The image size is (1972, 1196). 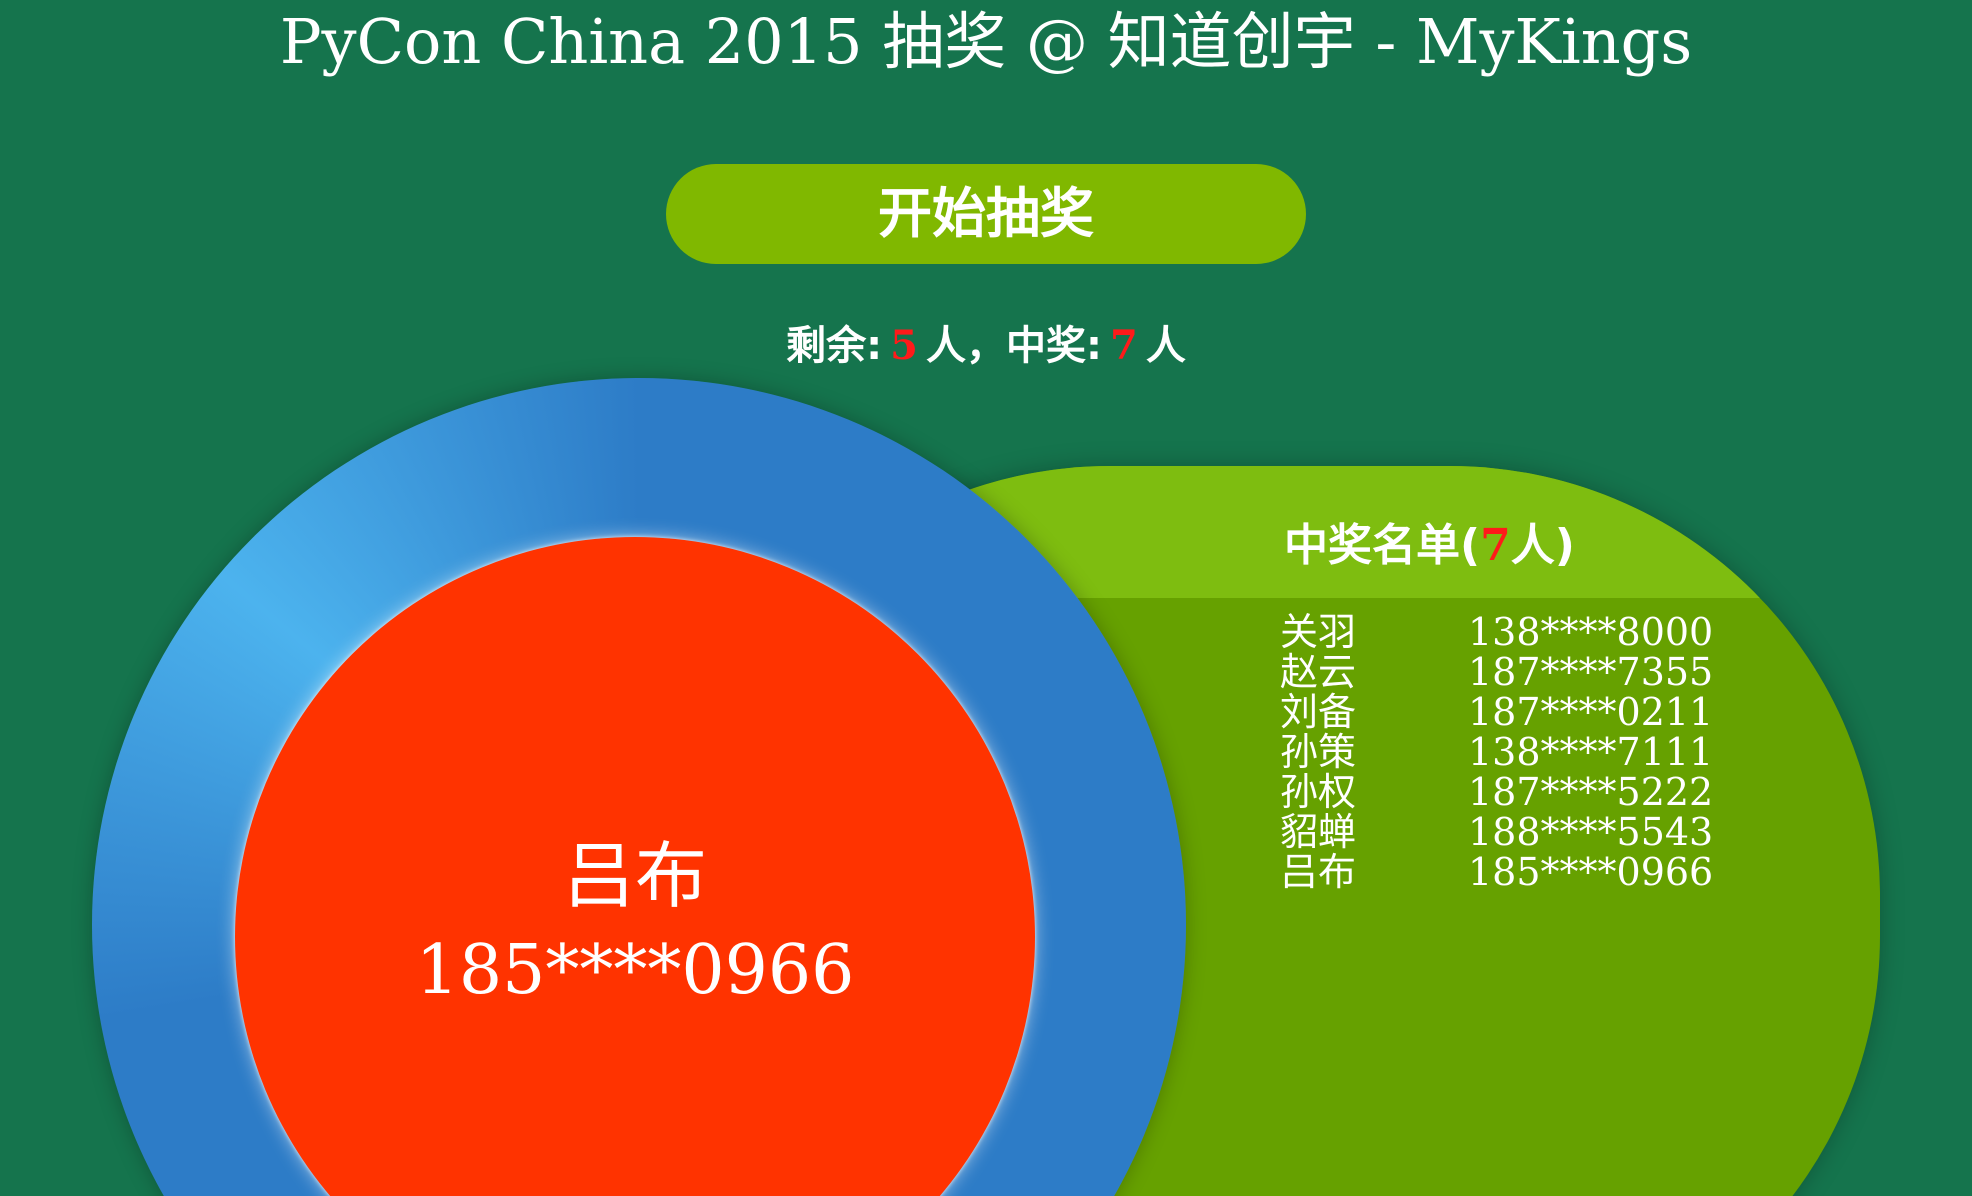 What do you see at coordinates (1382, 545) in the screenshot?
I see `winners-heading-prefix: 中奖名单(` at bounding box center [1382, 545].